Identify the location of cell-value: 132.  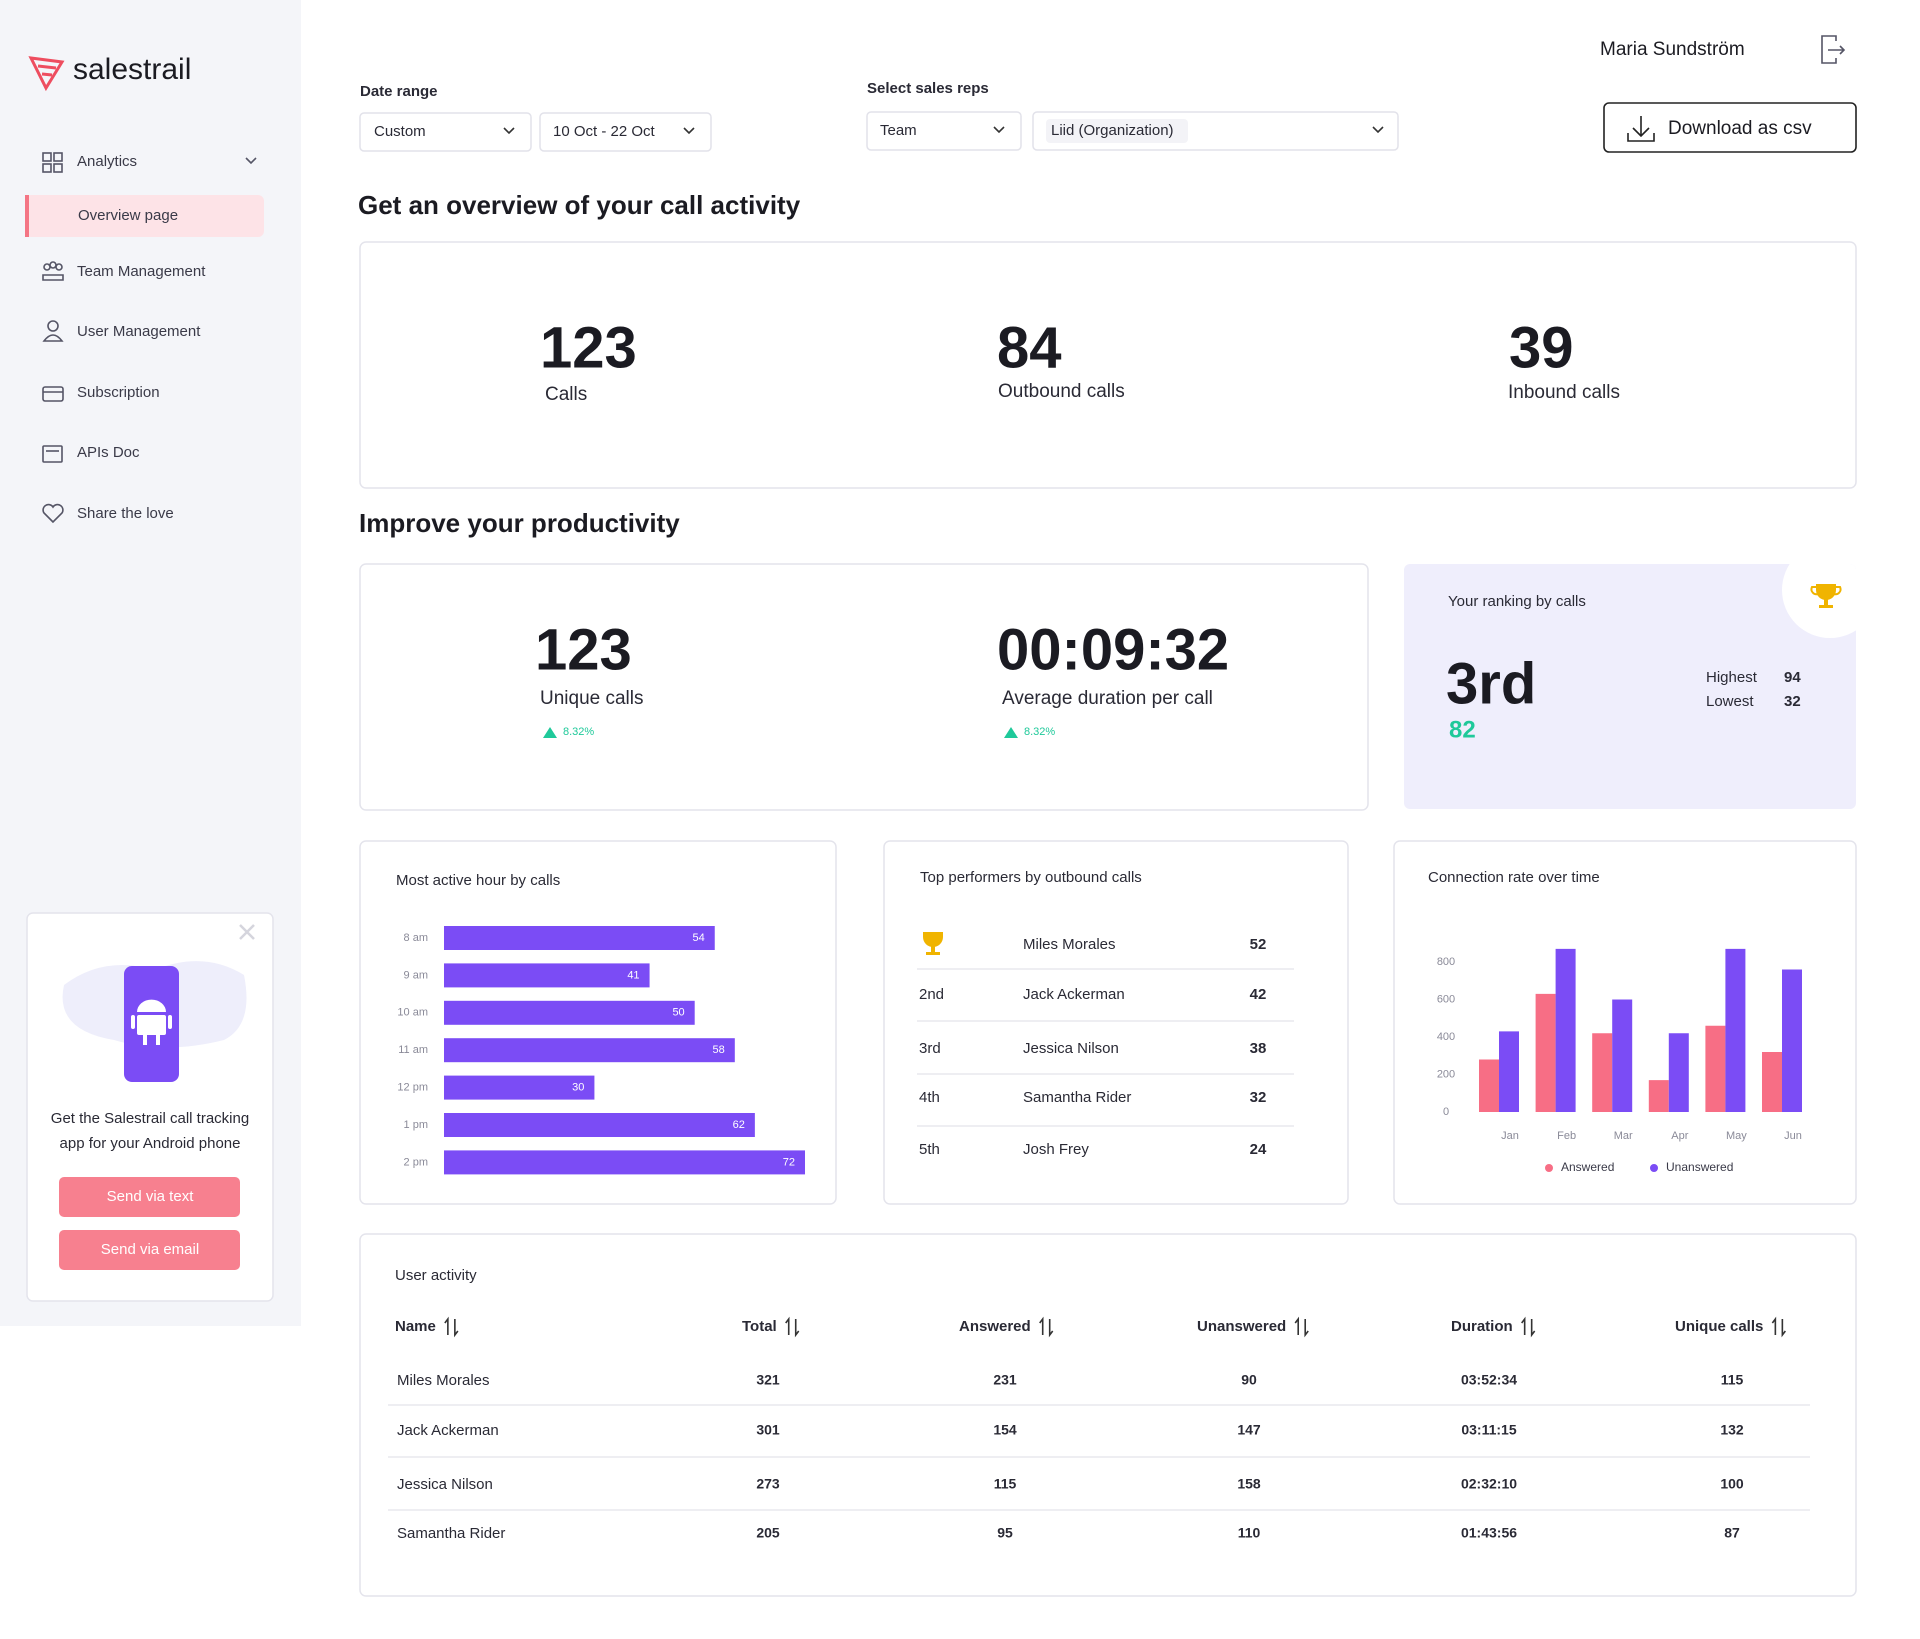
(1732, 1430).